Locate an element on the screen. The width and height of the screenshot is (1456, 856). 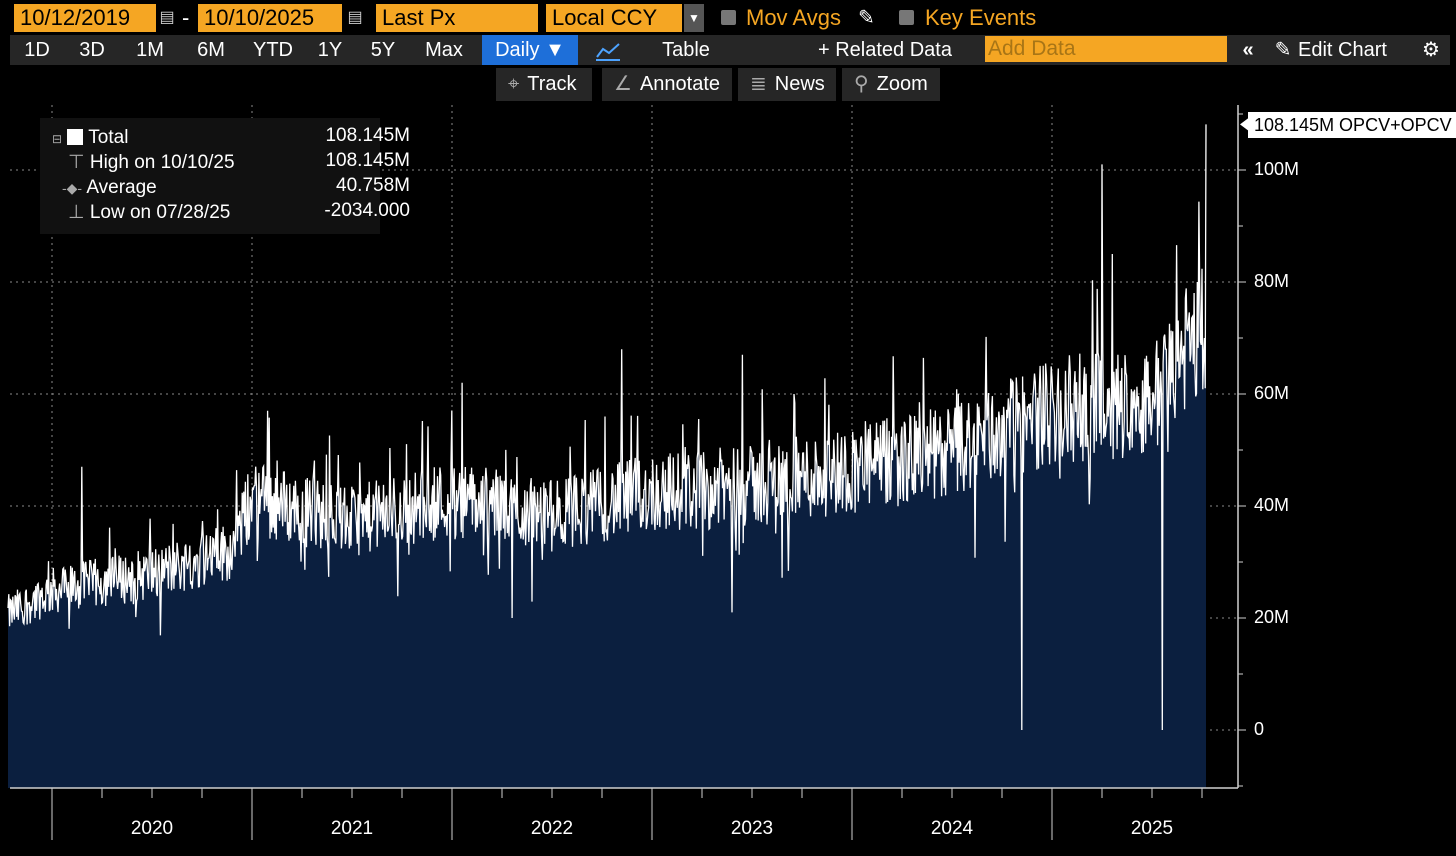
legend-low: ⊥ Low on 07/28/25 is located at coordinates (149, 212).